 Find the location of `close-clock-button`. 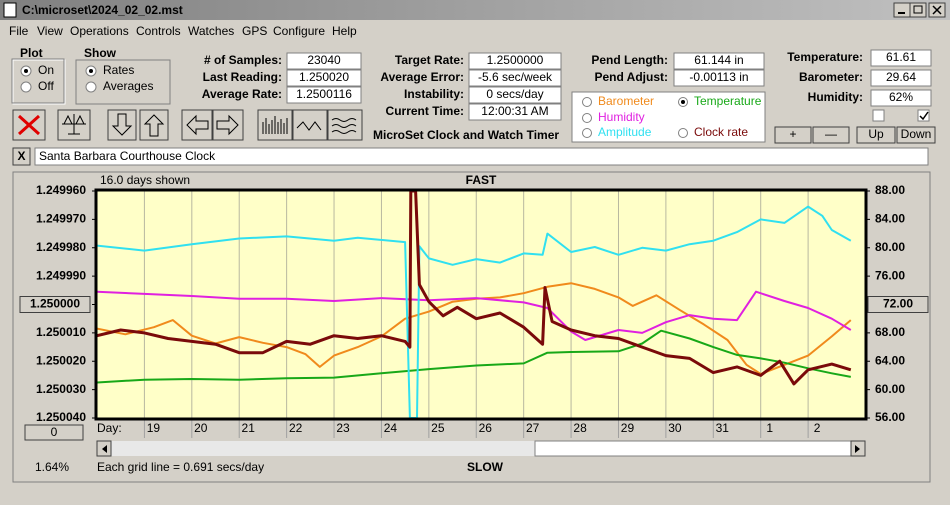

close-clock-button is located at coordinates (21, 156).